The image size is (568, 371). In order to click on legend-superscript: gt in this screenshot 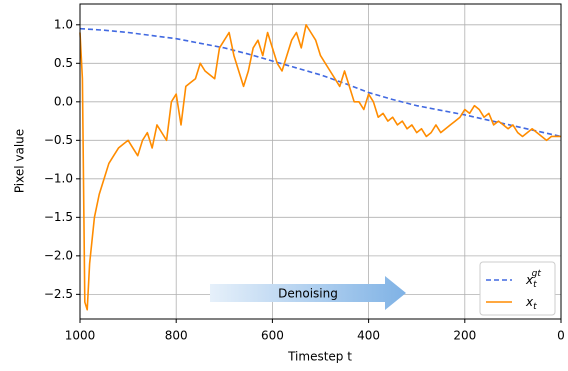, I will do `click(537, 274)`.